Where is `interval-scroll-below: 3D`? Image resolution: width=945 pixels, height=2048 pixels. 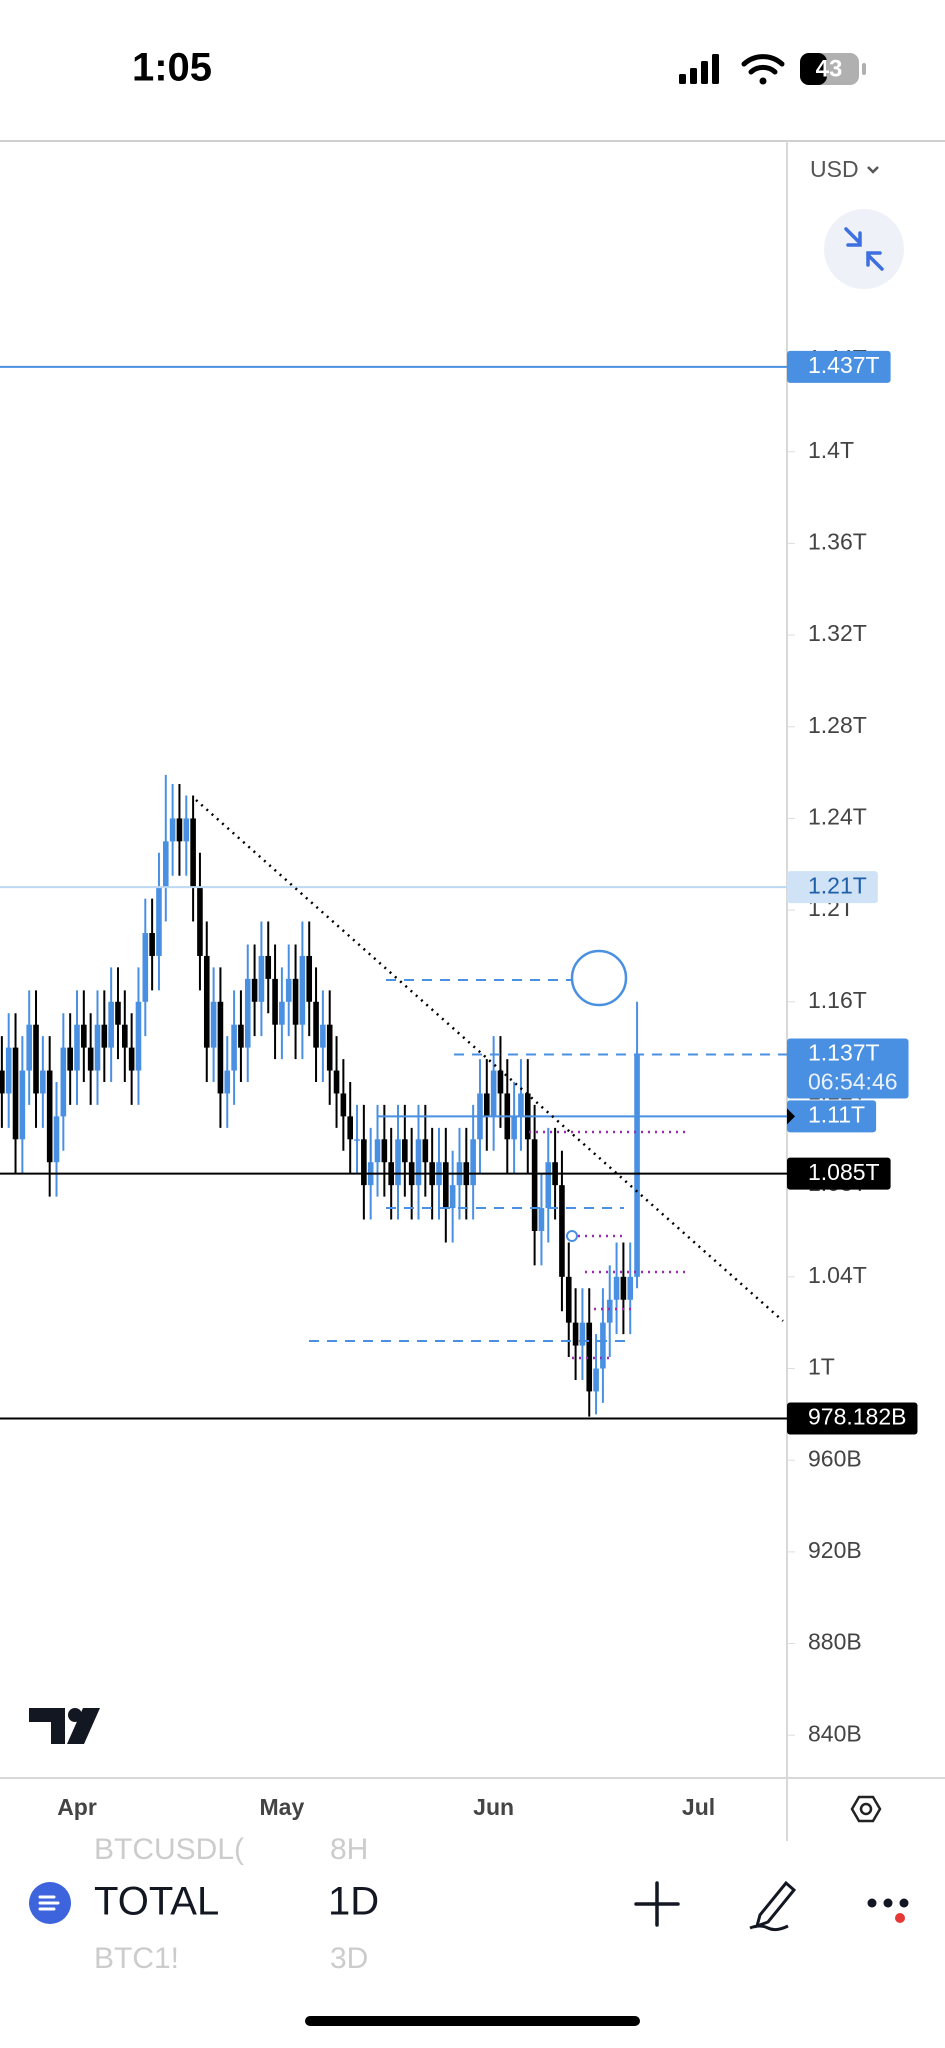
interval-scroll-below: 3D is located at coordinates (349, 1958).